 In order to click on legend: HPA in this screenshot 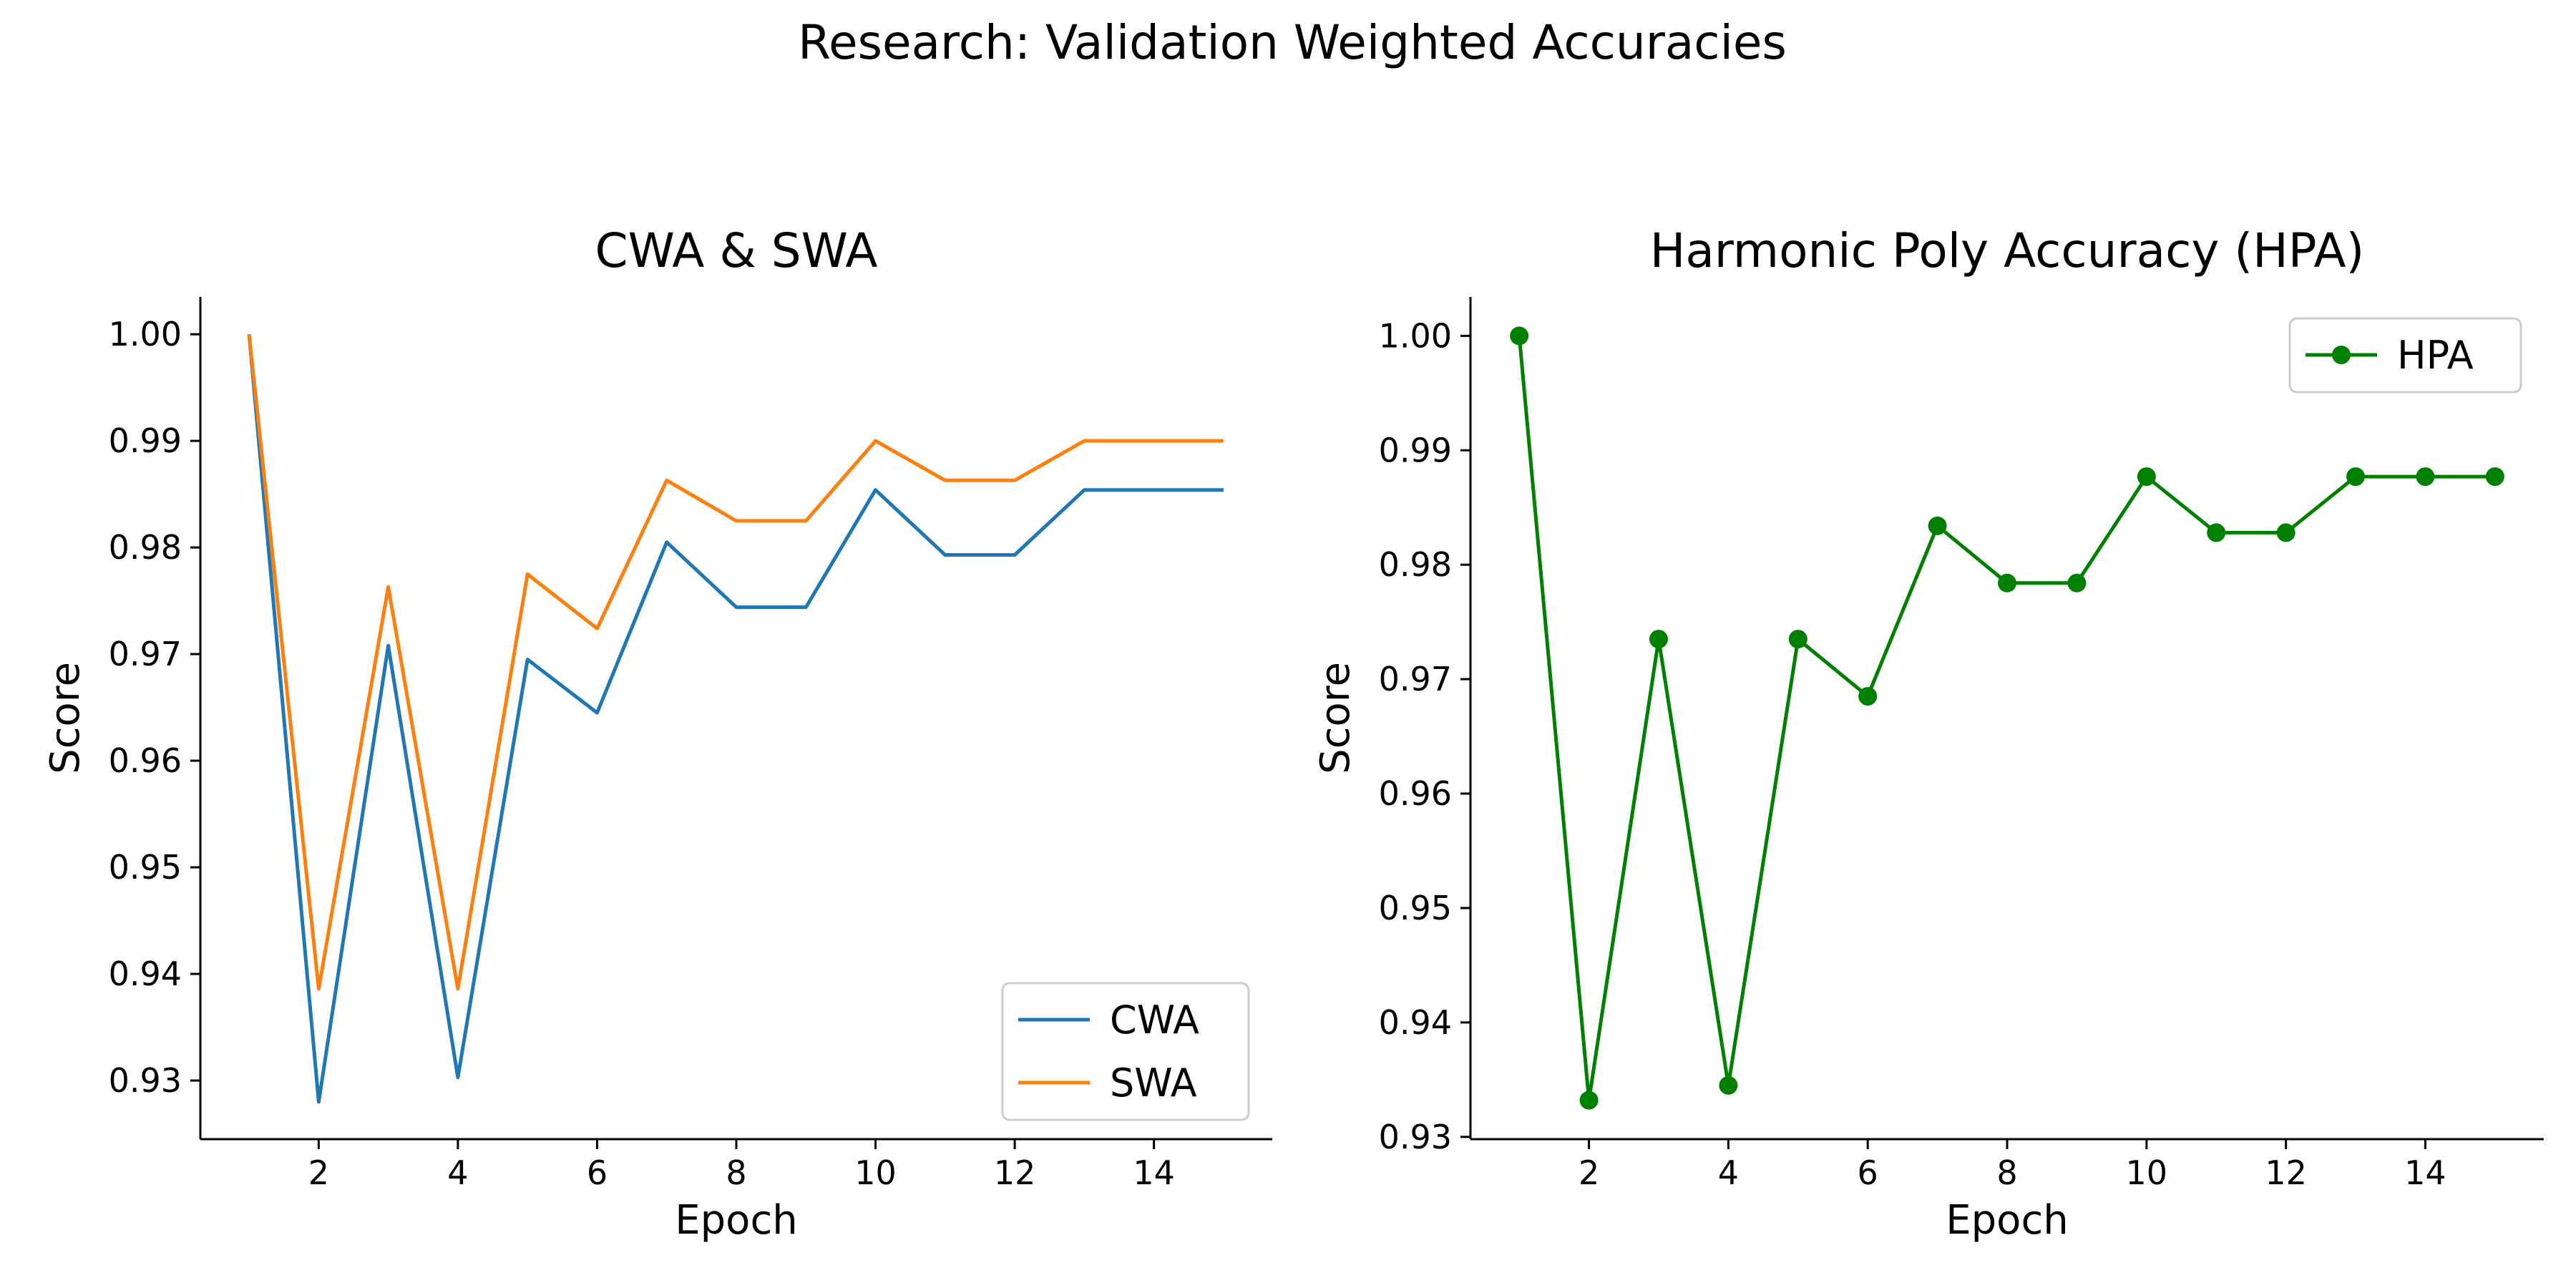, I will do `click(2405, 355)`.